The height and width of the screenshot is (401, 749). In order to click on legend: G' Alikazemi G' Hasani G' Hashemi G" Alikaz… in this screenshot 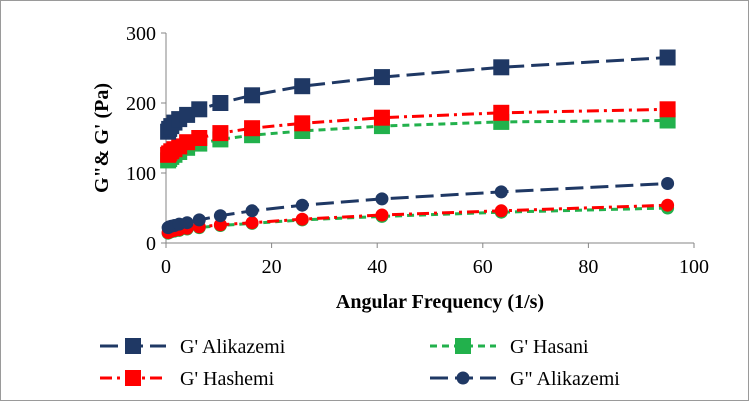, I will do `click(360, 363)`.